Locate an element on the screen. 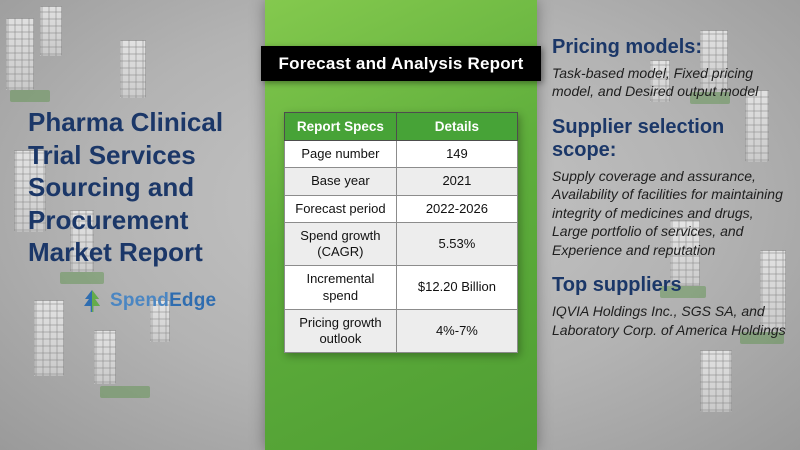  table-row: Spend growth (CAGR) 5.53% is located at coordinates (401, 244).